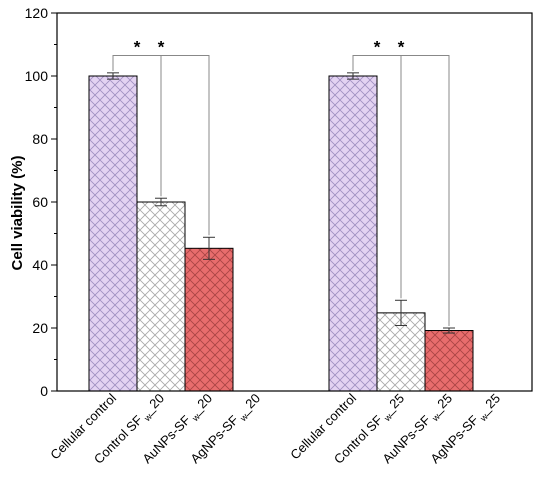  Describe the element at coordinates (40, 328) in the screenshot. I see `y-tick-label: 20` at that location.